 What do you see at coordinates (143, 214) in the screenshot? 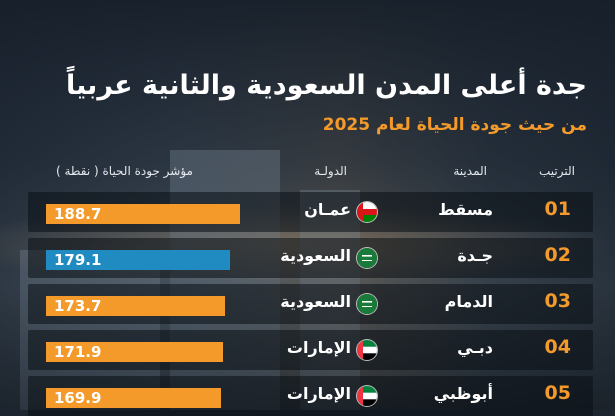
I see `value-bar: 188.7` at bounding box center [143, 214].